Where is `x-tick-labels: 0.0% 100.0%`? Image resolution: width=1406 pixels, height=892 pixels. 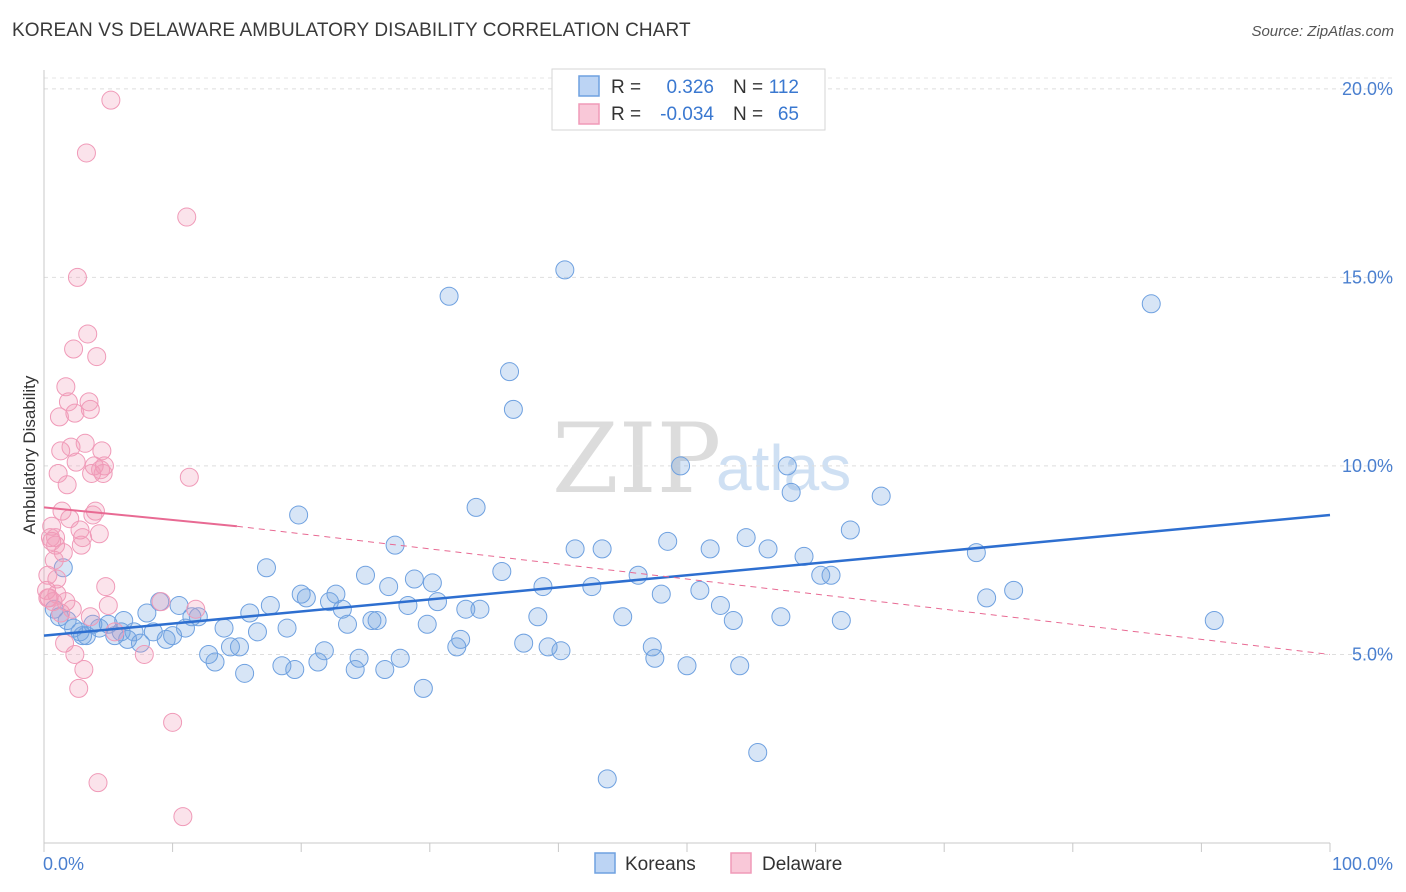
x-tick-labels: 0.0% 100.0% is located at coordinates (718, 864).